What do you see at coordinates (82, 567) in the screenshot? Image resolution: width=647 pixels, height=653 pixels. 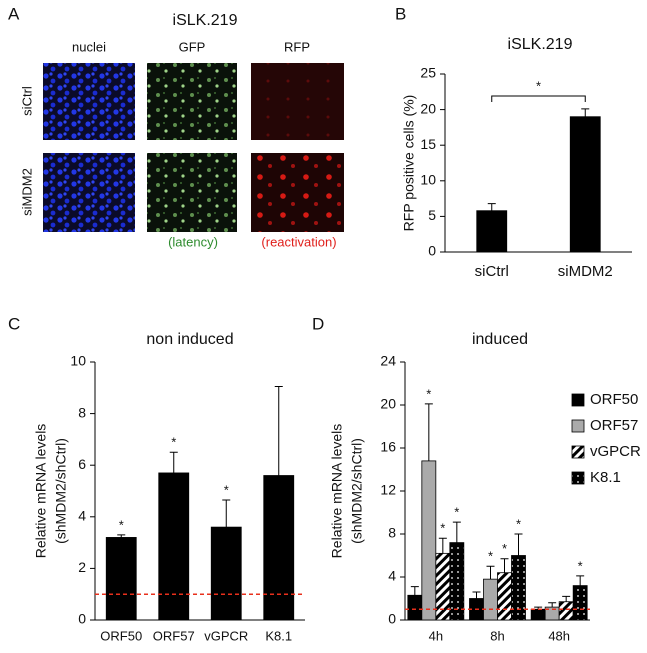 I see `y-tick-label: 2` at bounding box center [82, 567].